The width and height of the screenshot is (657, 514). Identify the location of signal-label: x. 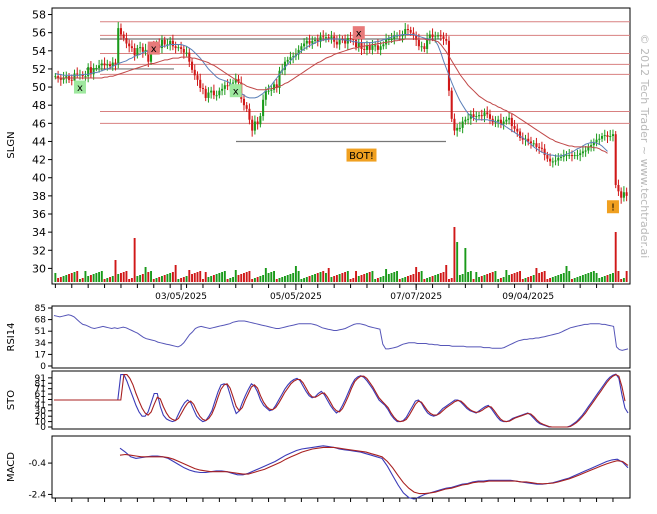
(154, 49).